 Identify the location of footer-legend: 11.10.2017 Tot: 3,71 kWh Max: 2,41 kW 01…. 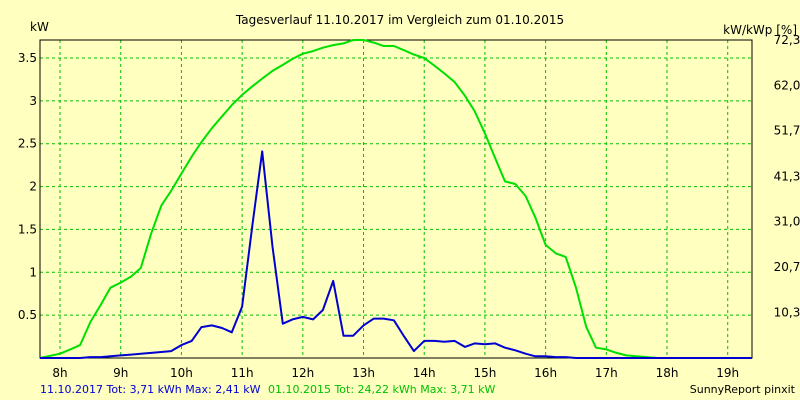
(268, 389).